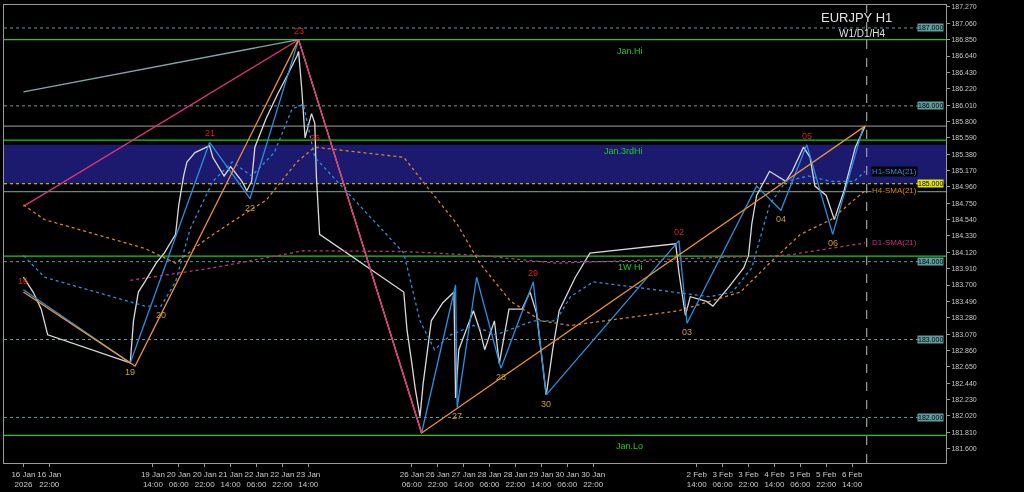  I want to click on annotation: 03, so click(687, 332).